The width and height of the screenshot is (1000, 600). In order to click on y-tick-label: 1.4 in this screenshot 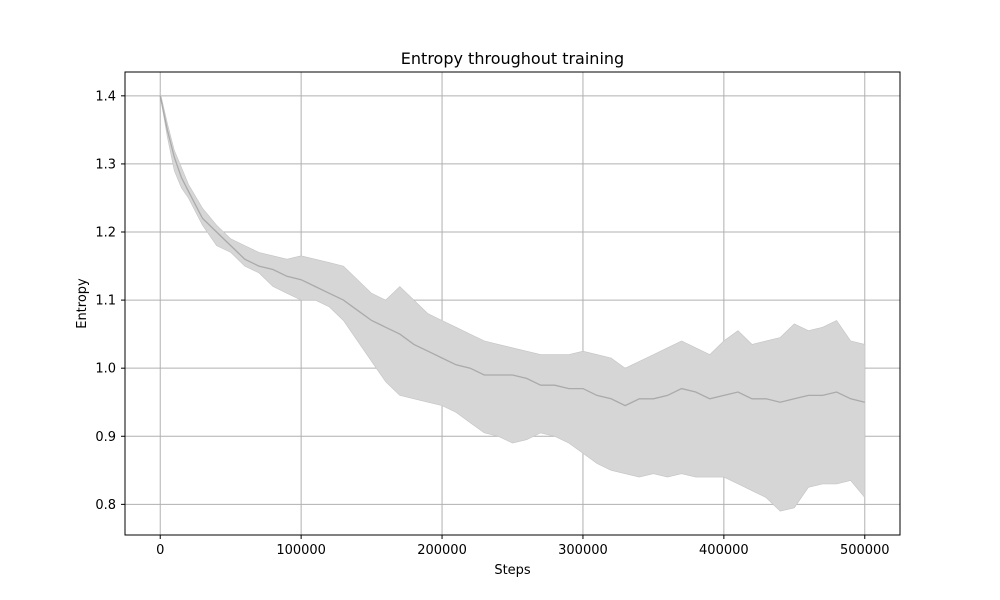, I will do `click(105, 96)`.